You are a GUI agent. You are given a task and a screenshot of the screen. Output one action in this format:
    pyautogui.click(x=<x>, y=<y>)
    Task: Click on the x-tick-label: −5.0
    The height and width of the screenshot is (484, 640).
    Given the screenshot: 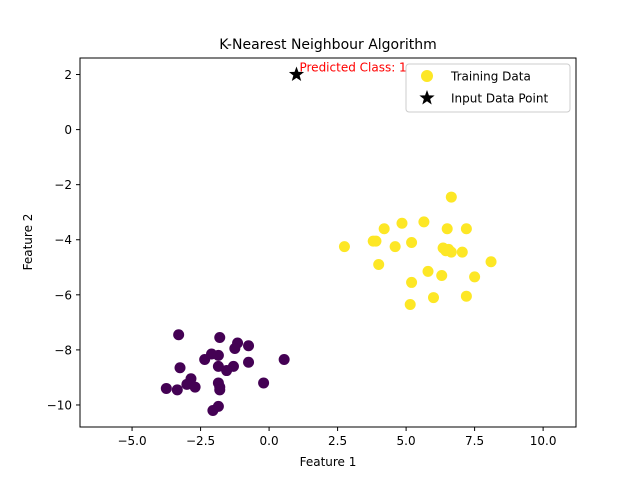 What is the action you would take?
    pyautogui.click(x=131, y=441)
    